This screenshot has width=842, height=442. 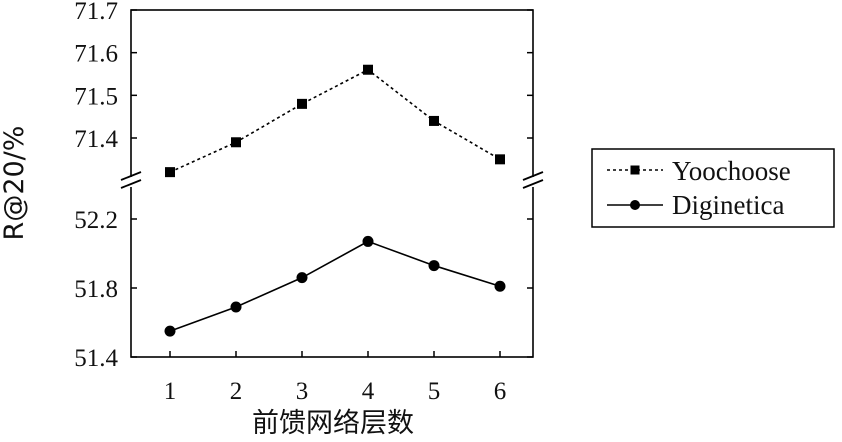 I want to click on y-tick-label: 51.8, so click(x=96, y=289).